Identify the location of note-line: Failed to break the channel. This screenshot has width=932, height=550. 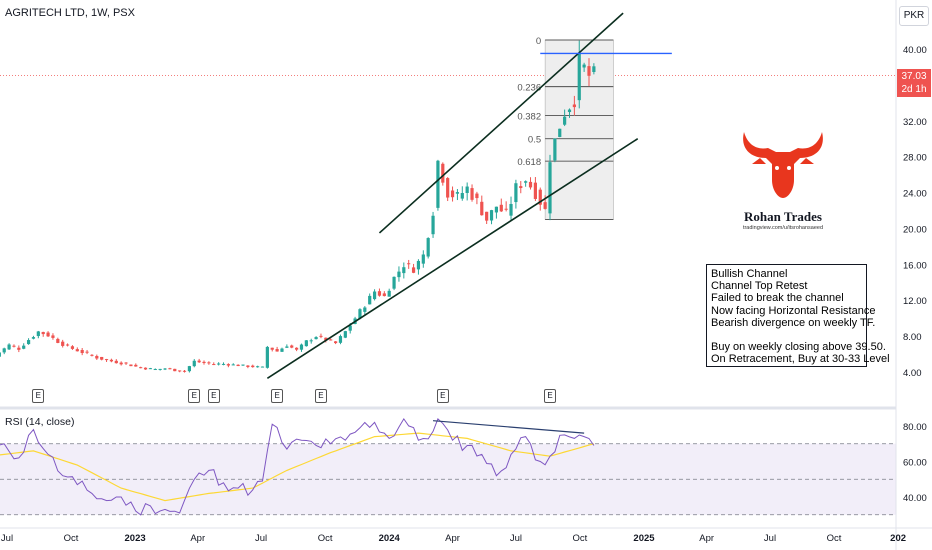
(777, 298).